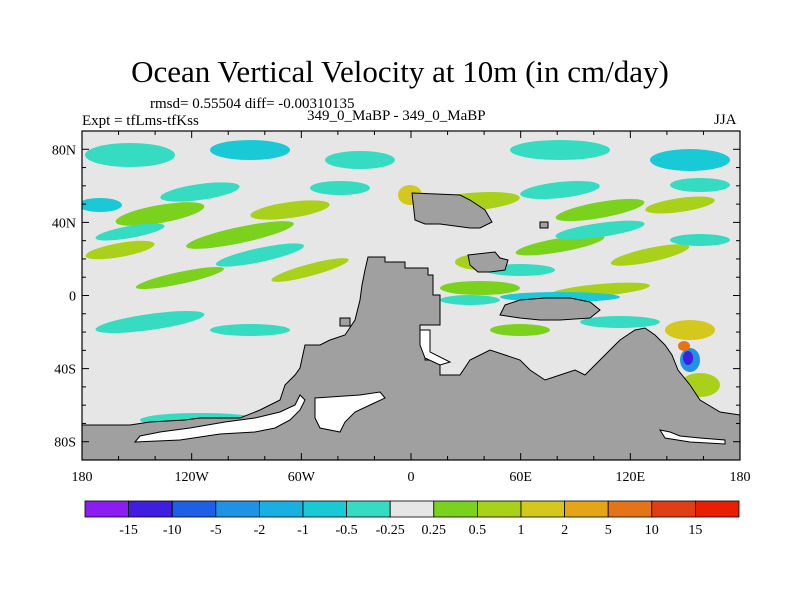 This screenshot has width=800, height=600. I want to click on antarctic-coast-gaps, so click(429, 387).